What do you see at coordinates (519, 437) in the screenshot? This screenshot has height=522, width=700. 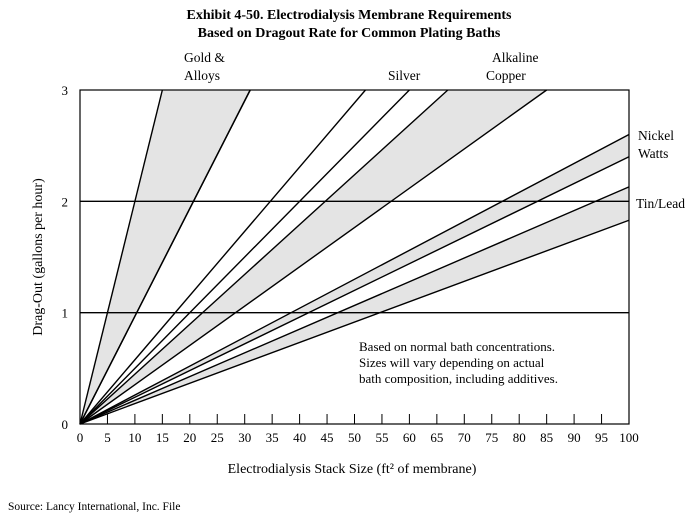 I see `x-tick-label: 80` at bounding box center [519, 437].